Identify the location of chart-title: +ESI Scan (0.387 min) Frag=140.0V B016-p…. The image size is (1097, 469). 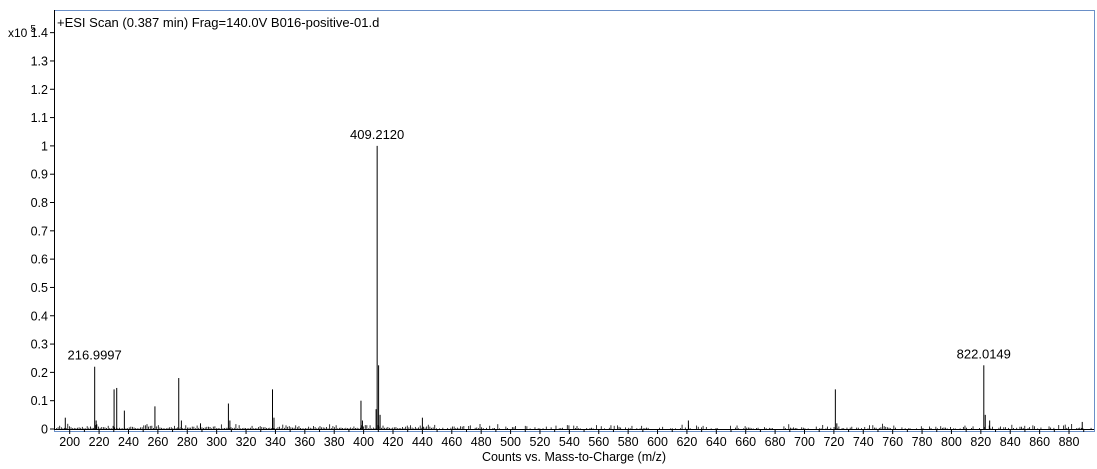
(218, 22).